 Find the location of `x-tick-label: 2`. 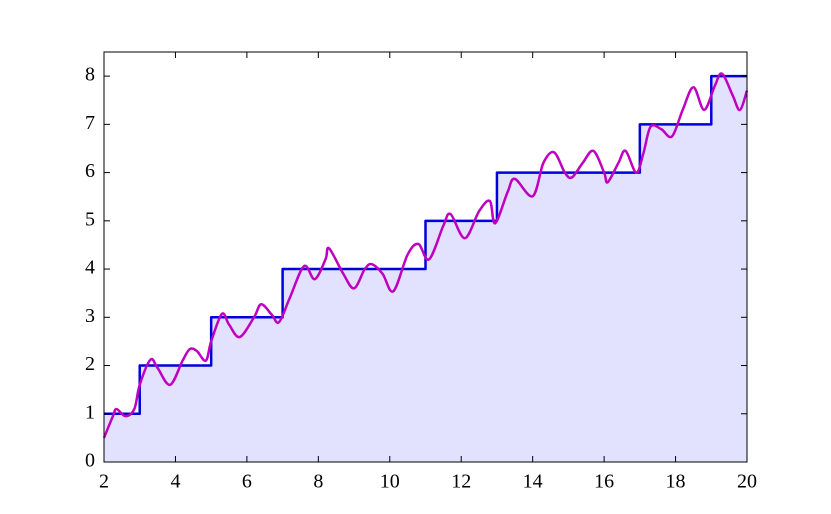

x-tick-label: 2 is located at coordinates (104, 482).